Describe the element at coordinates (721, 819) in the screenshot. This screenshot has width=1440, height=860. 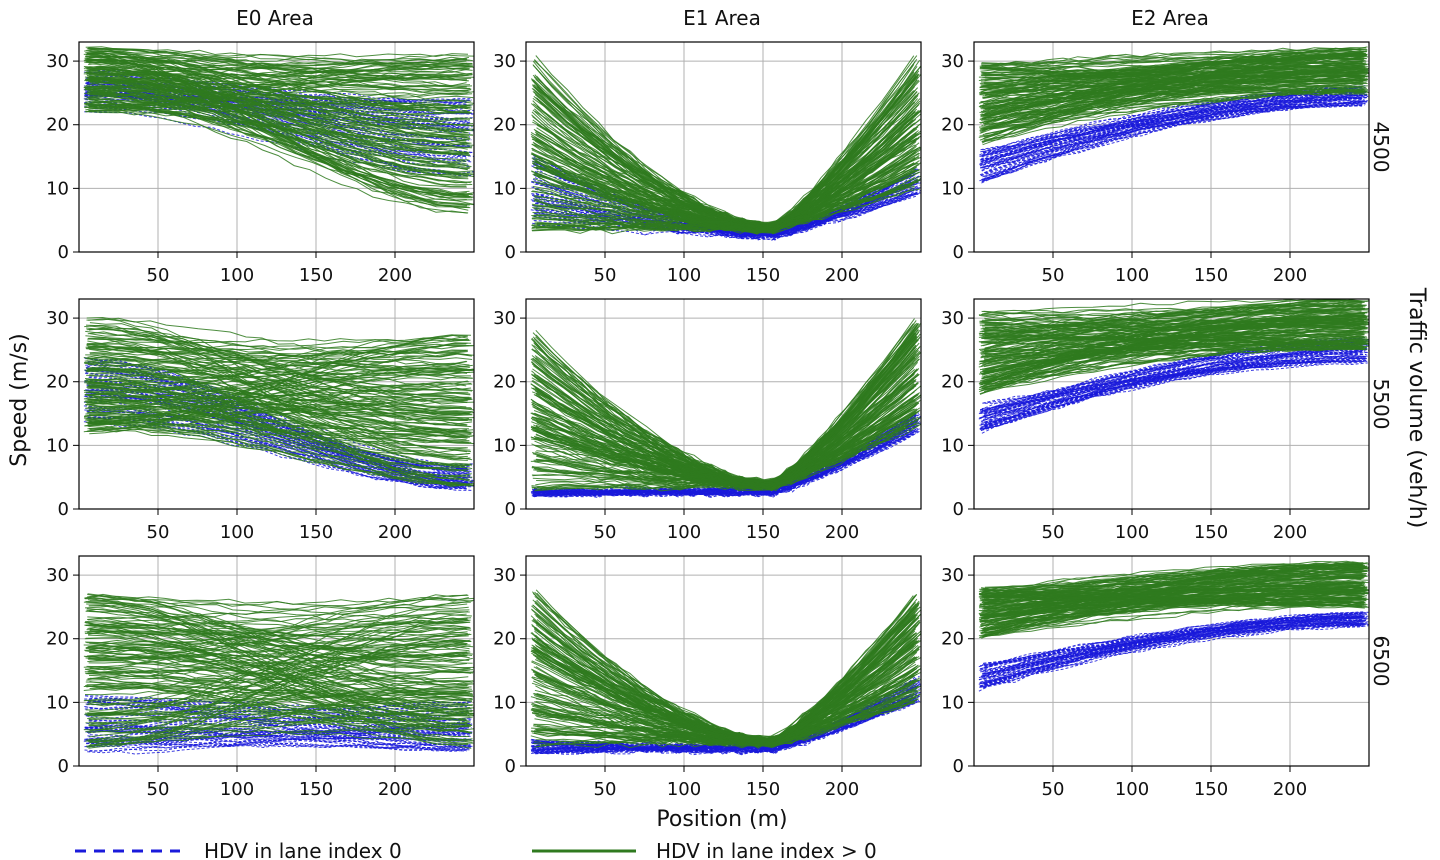
I see `x-axis-label: Position (m)` at that location.